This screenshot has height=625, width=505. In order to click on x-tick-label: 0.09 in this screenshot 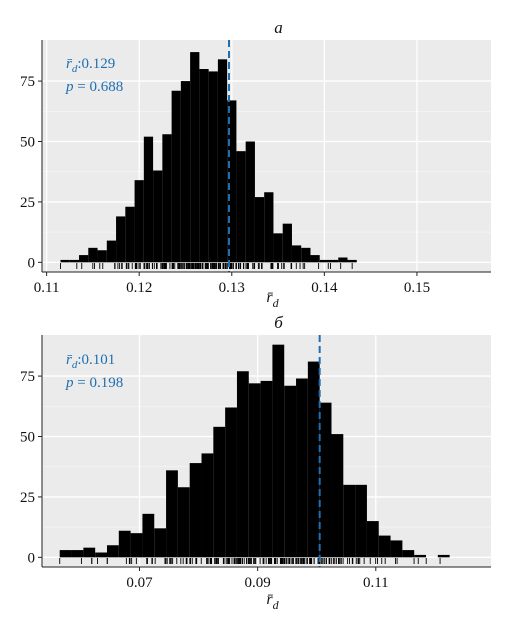, I will do `click(258, 583)`.